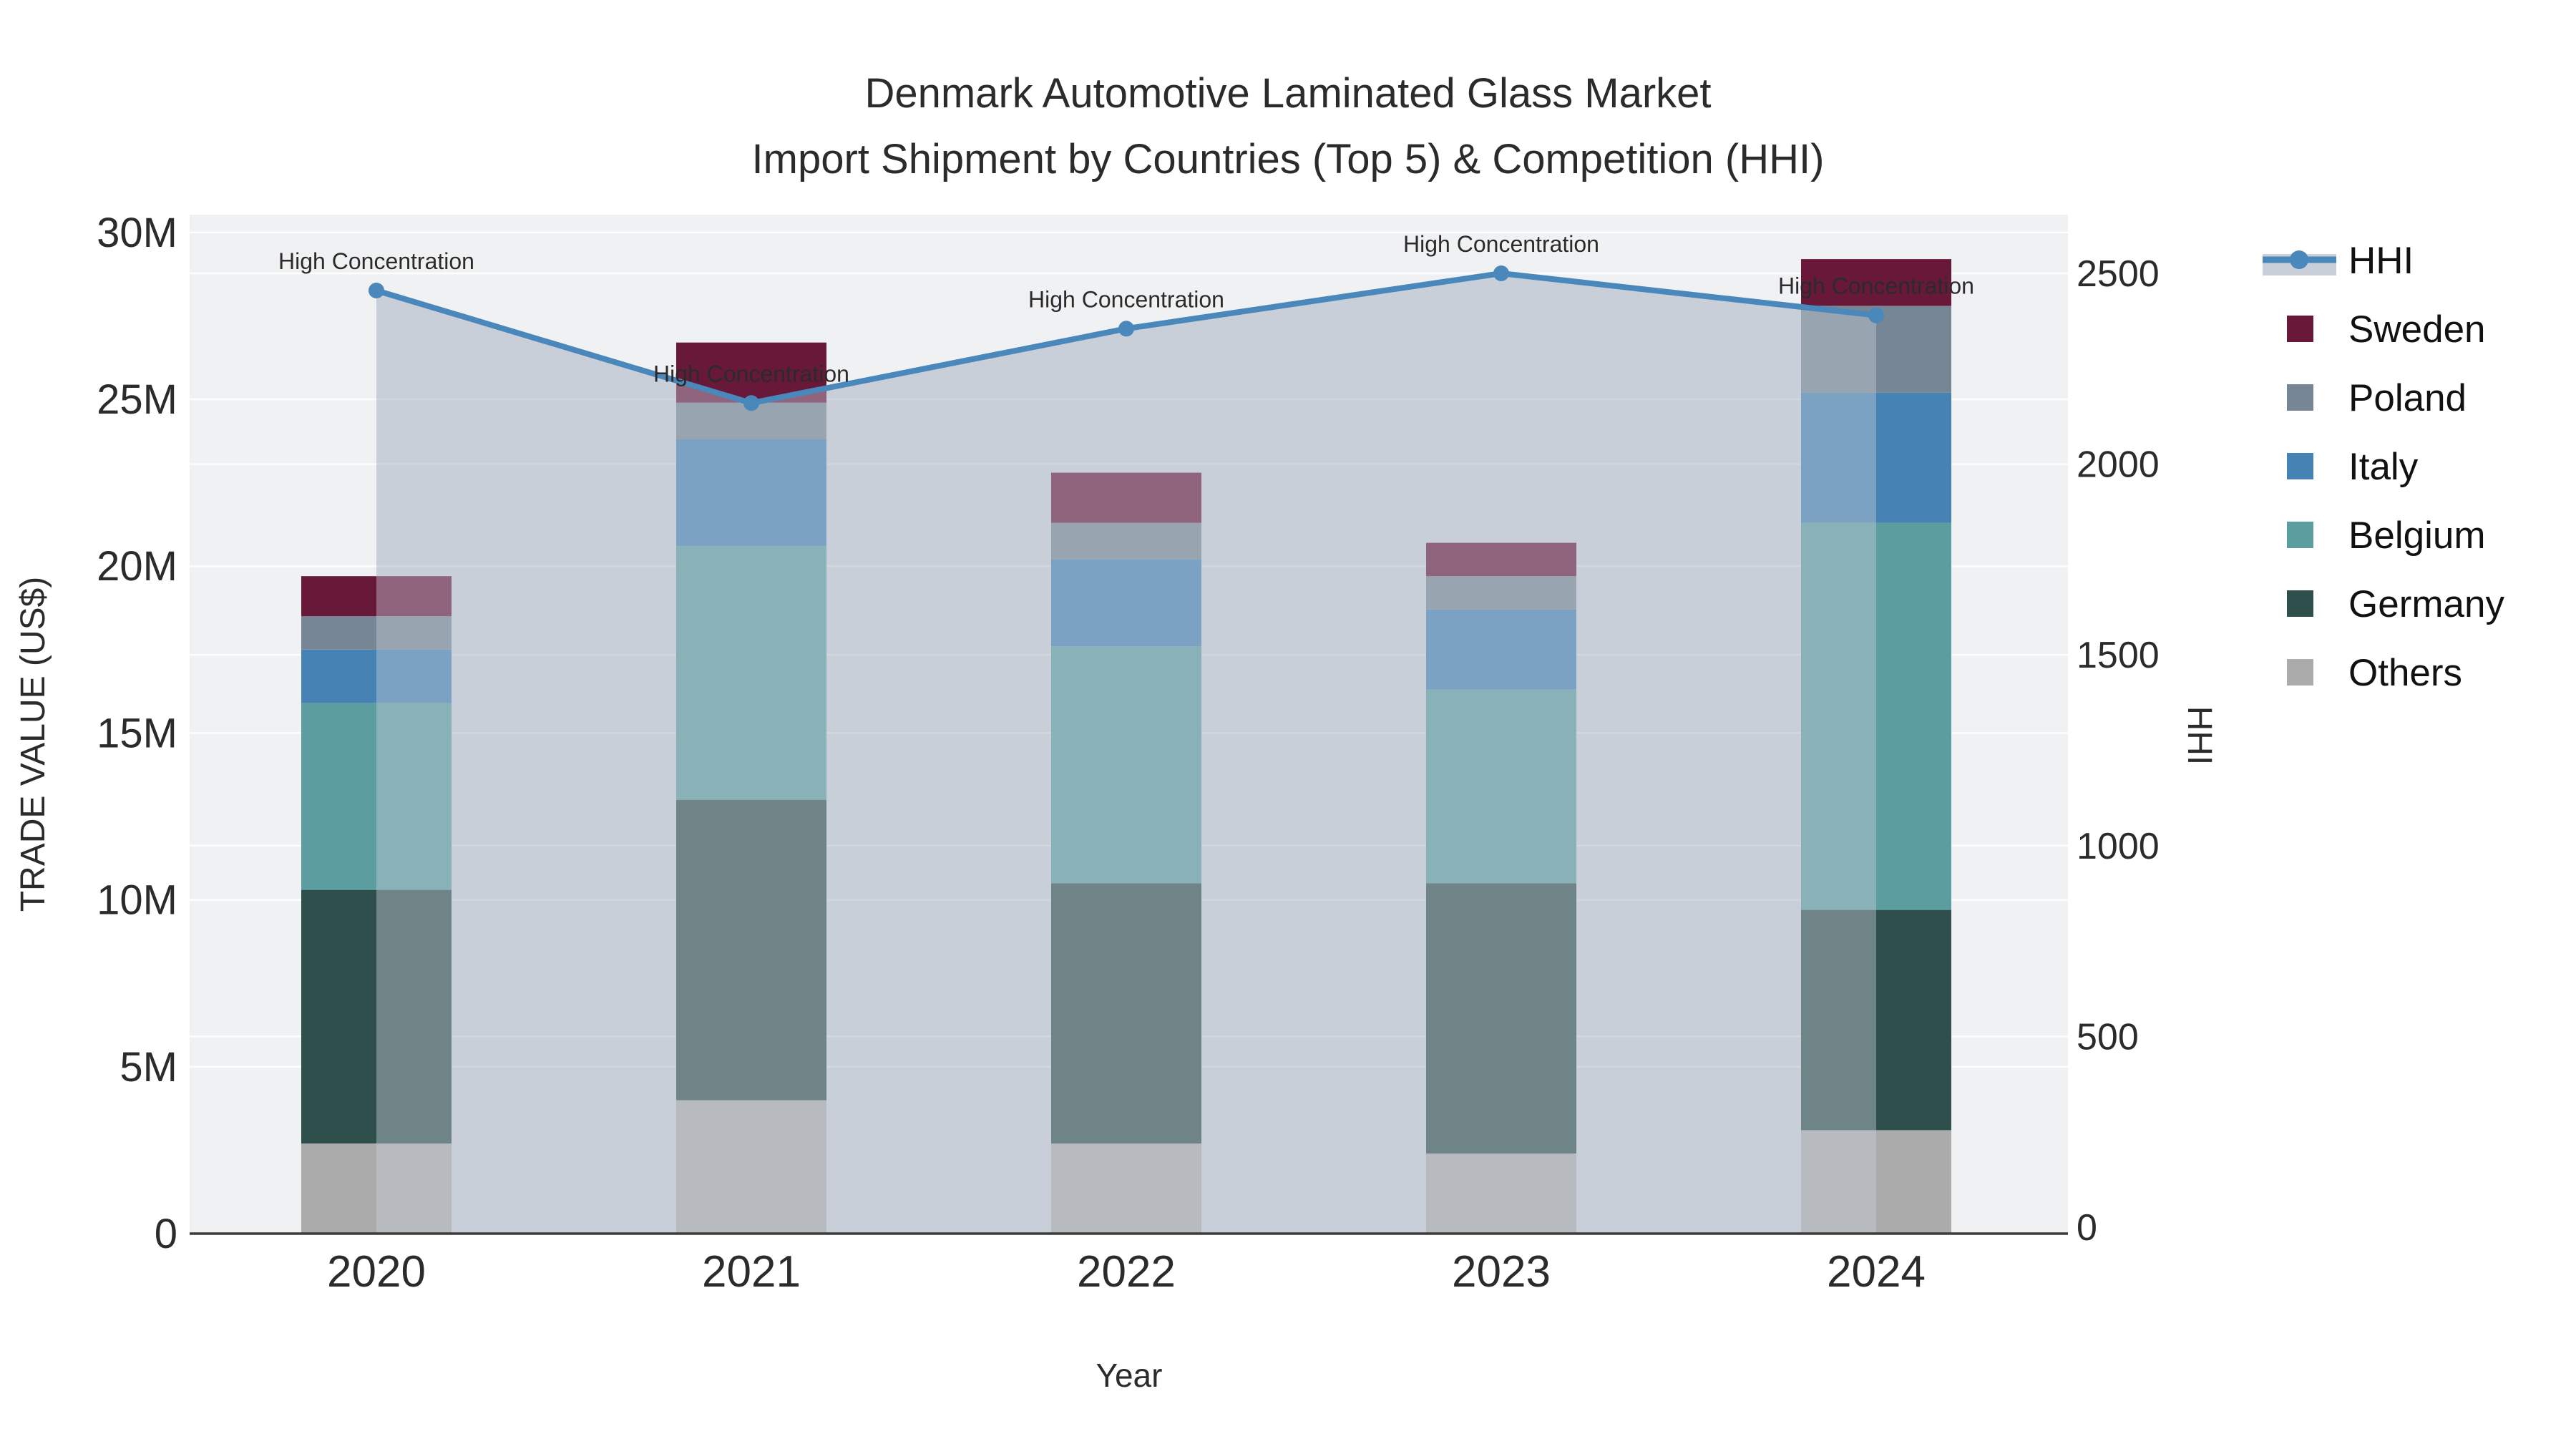  I want to click on bar-segment-others-2023, so click(1501, 1193).